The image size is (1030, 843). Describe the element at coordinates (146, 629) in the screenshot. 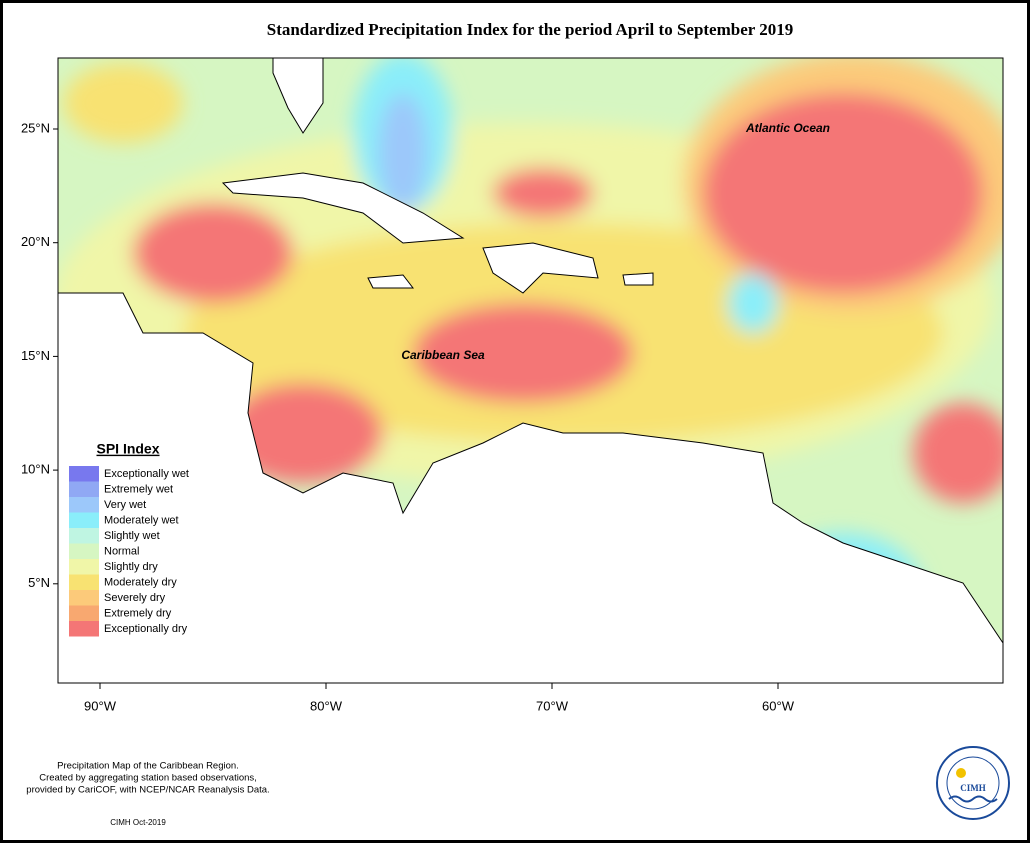

I see `legend-label: Exceptionally dry` at that location.